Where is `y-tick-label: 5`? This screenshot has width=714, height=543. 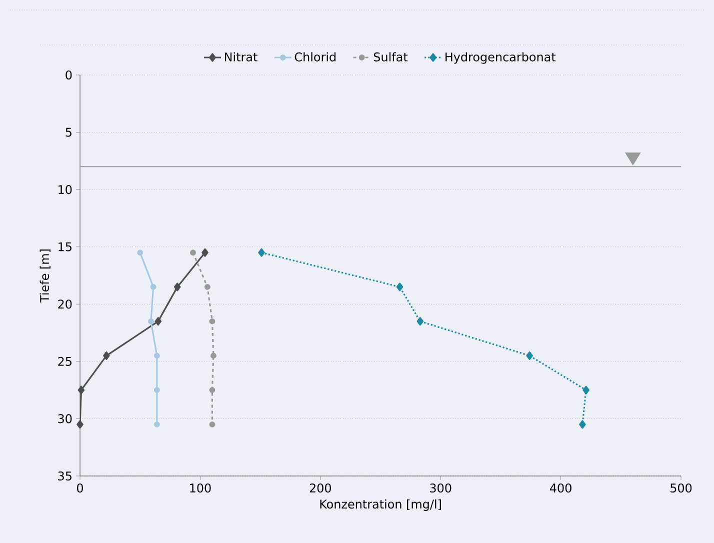
y-tick-label: 5 is located at coordinates (69, 132).